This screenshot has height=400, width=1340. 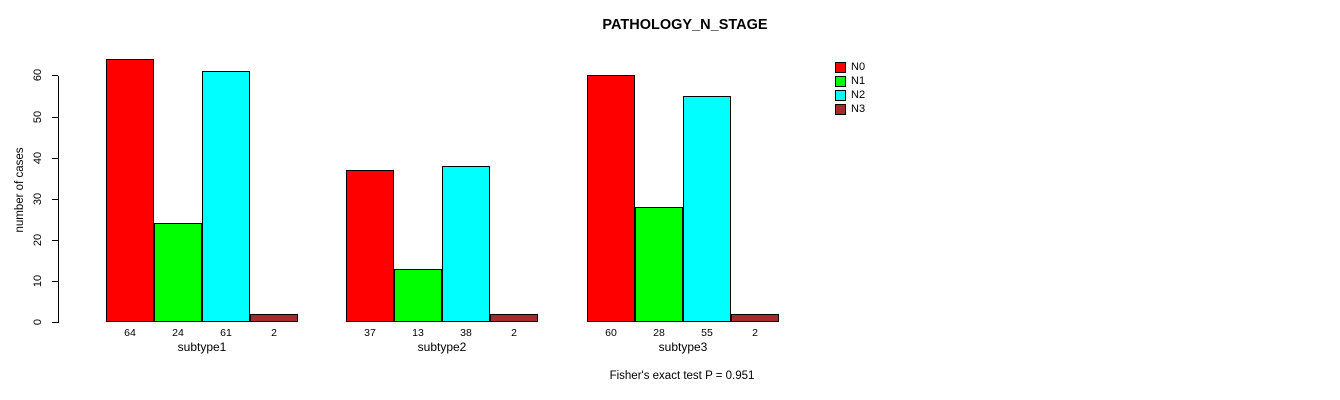 I want to click on legend-label: N2, so click(x=858, y=94).